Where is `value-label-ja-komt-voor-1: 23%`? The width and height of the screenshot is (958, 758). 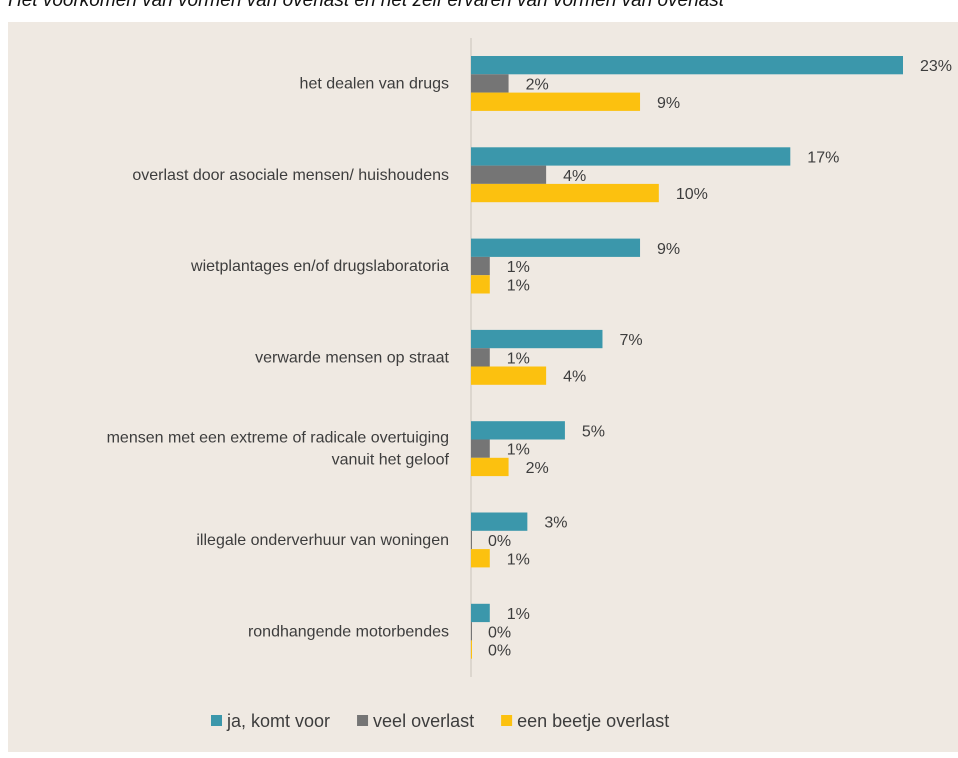
value-label-ja-komt-voor-1: 23% is located at coordinates (936, 66).